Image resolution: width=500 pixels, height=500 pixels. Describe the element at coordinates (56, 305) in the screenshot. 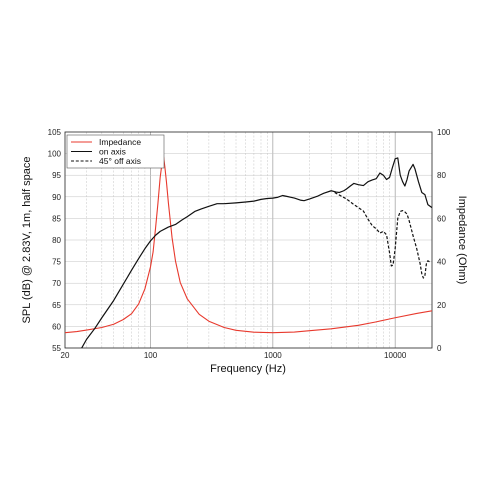

I see `y-tick-label: 65` at that location.